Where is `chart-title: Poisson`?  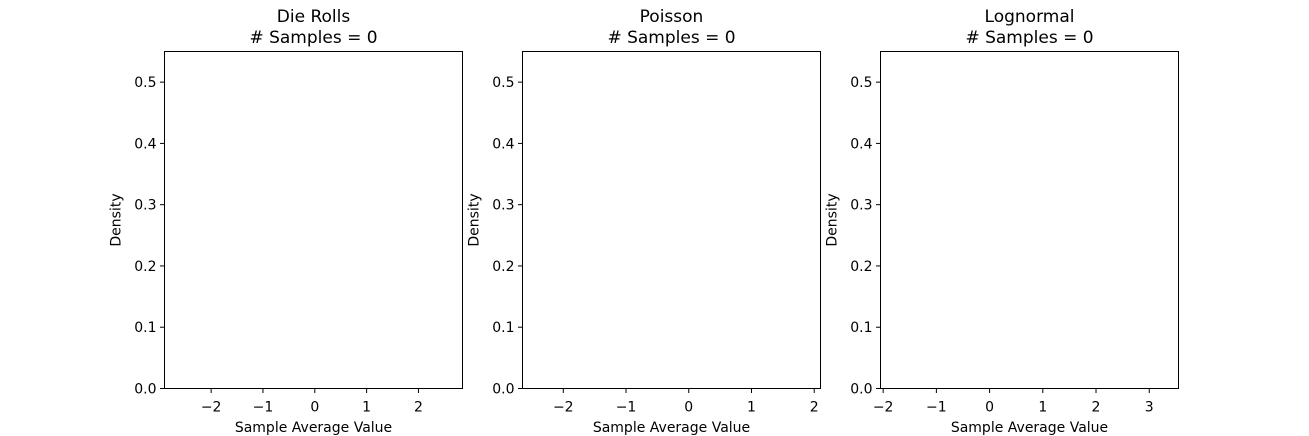
chart-title: Poisson is located at coordinates (672, 17).